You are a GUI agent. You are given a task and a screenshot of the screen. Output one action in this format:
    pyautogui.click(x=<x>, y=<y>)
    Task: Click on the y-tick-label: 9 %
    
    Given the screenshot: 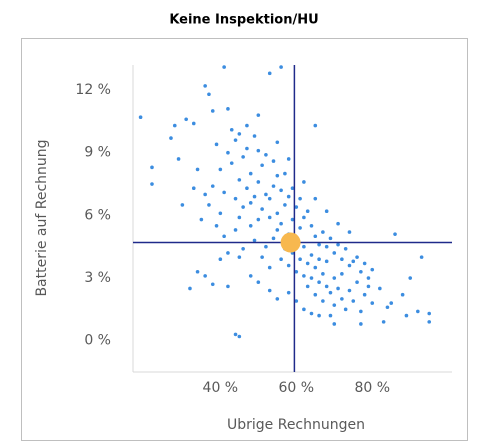 What is the action you would take?
    pyautogui.click(x=97, y=153)
    